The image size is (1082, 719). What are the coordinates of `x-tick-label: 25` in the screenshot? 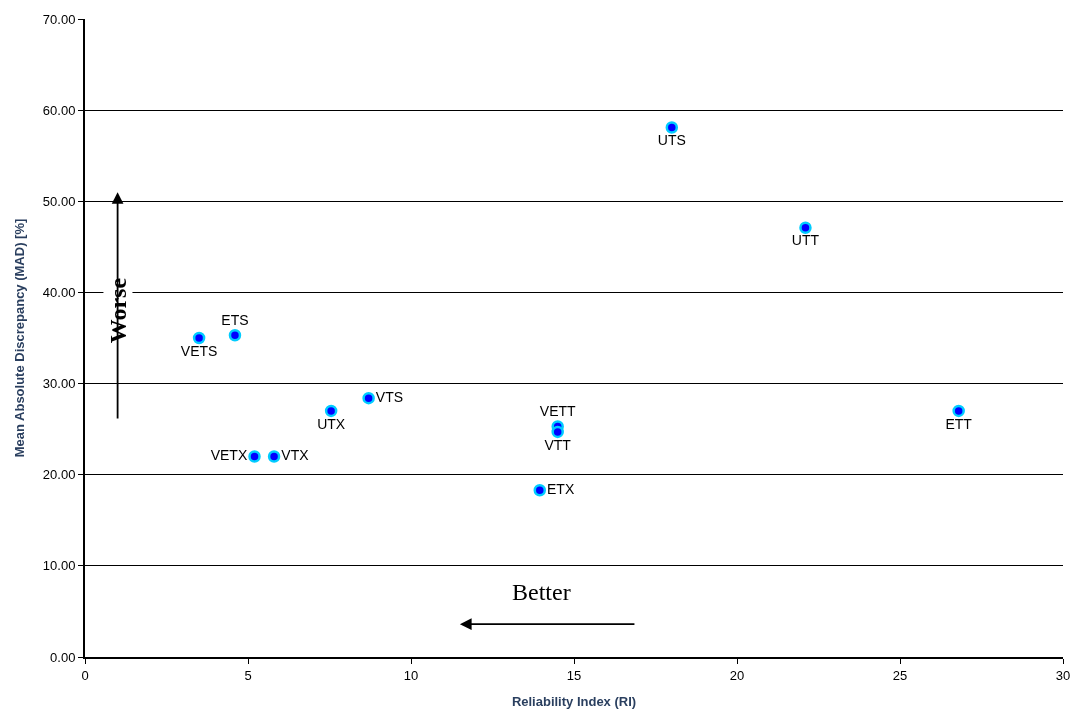 It's located at (900, 675).